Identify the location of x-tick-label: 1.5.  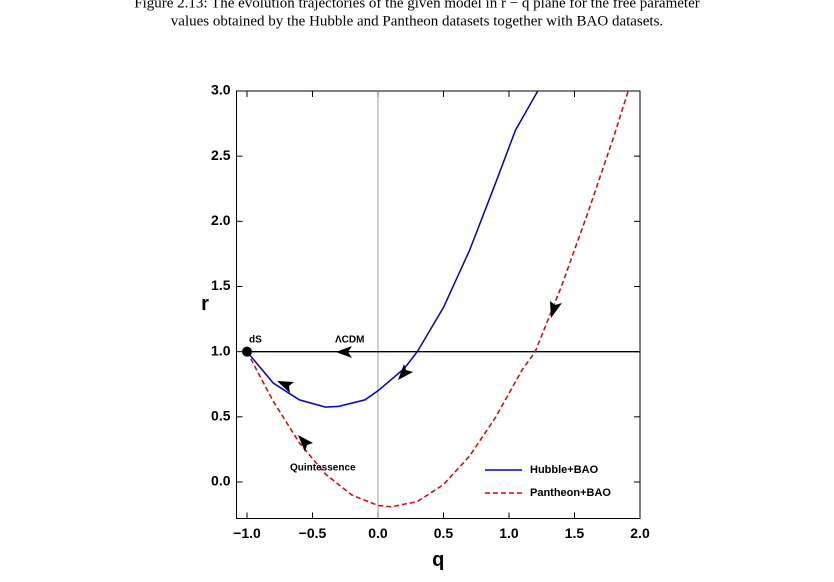
(575, 533).